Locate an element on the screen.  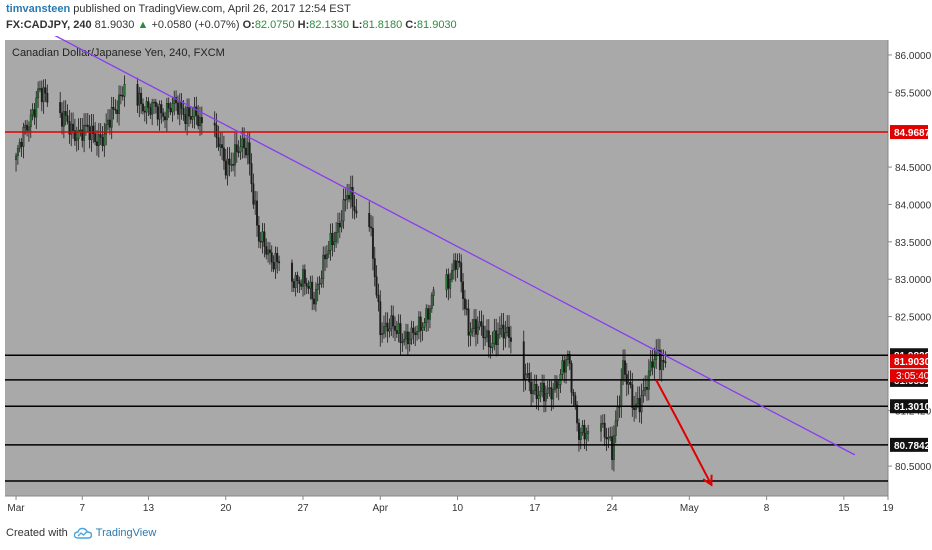
y-tick-label: 80.5000 is located at coordinates (913, 467).